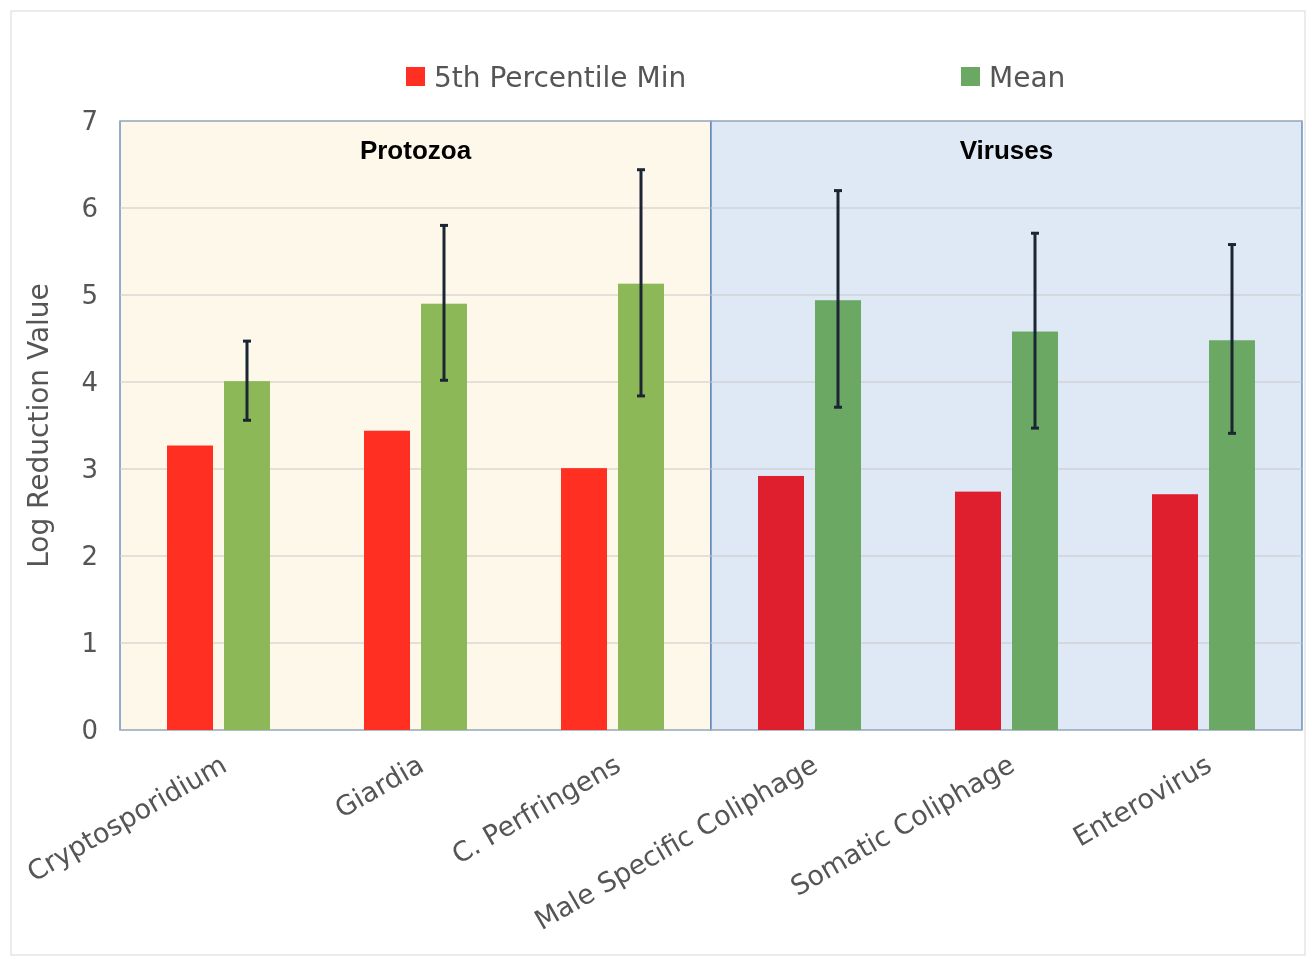  What do you see at coordinates (89, 208) in the screenshot?
I see `y-tick-label: 6` at bounding box center [89, 208].